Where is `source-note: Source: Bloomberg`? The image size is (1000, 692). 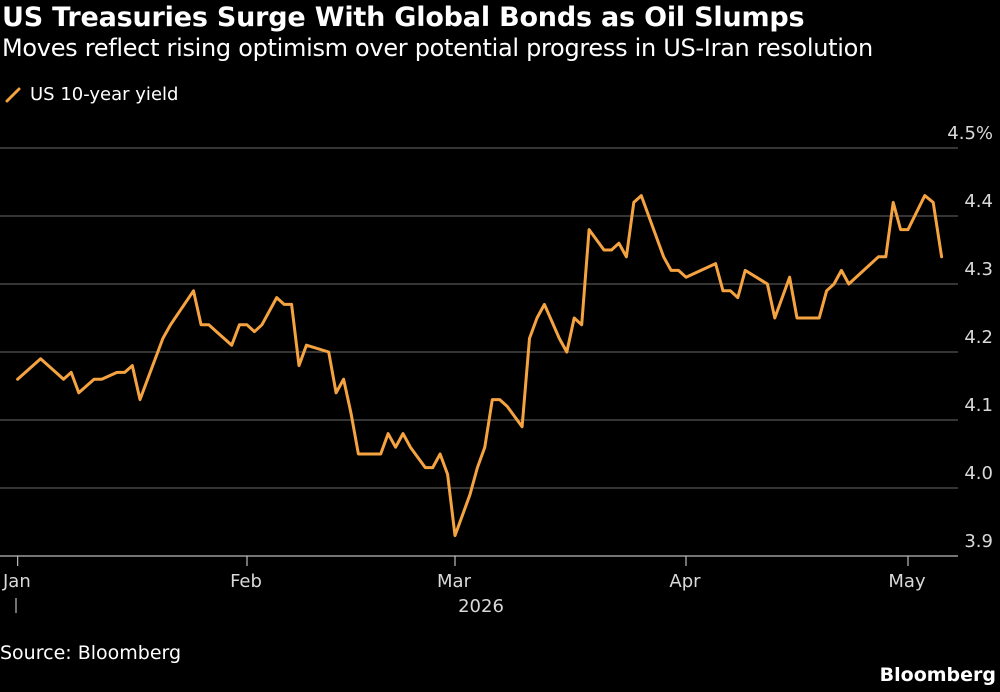
source-note: Source: Bloomberg is located at coordinates (91, 653).